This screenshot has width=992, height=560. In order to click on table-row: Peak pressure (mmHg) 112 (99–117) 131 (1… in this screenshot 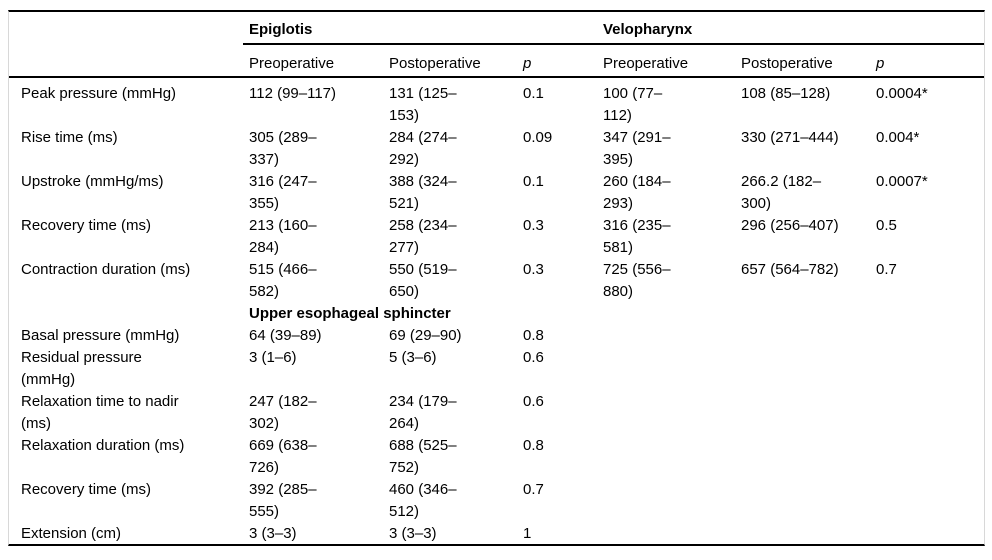, I will do `click(496, 105)`.